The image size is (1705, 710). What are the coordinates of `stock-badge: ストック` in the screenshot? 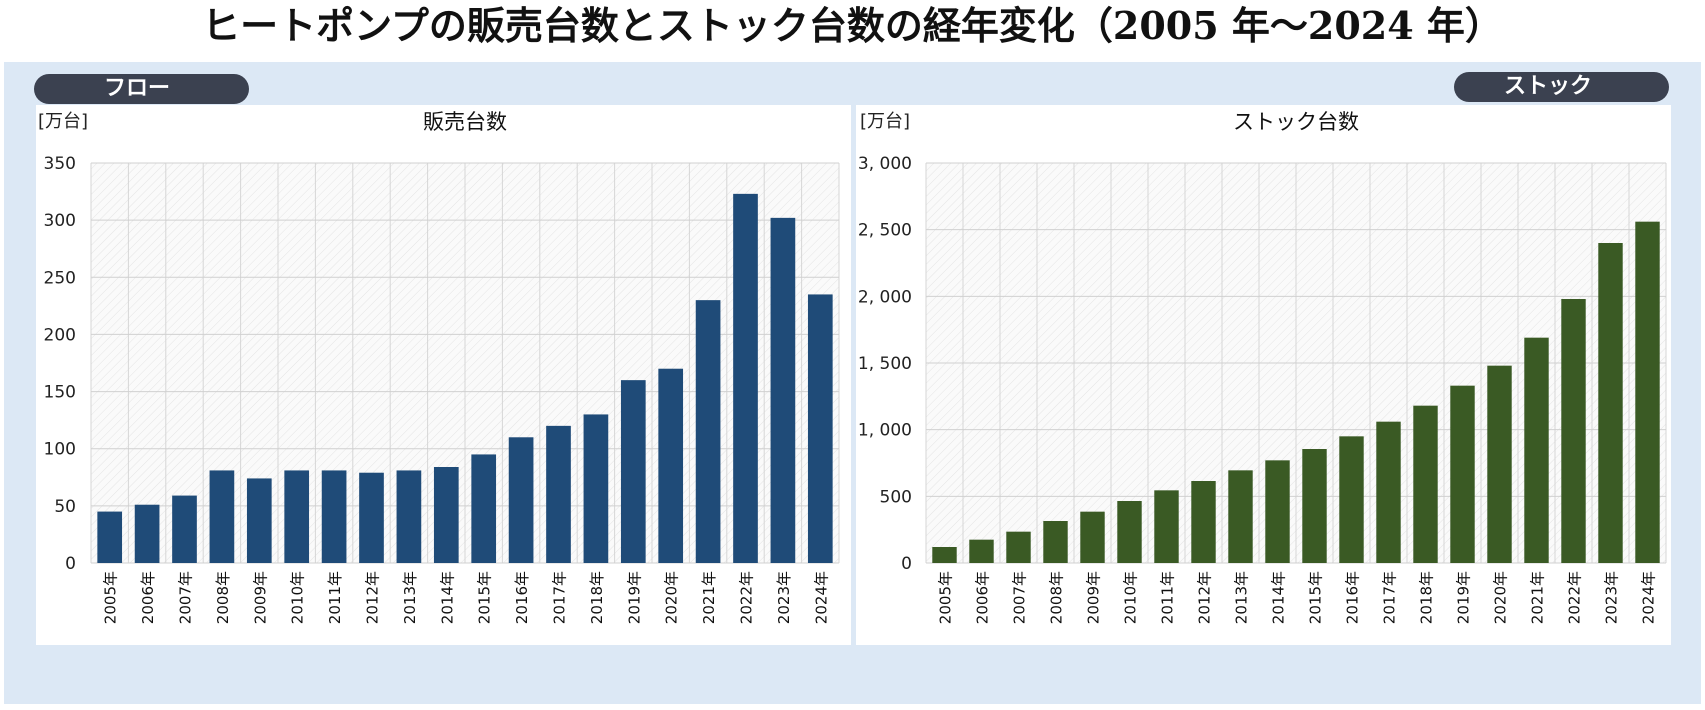 It's located at (1561, 87).